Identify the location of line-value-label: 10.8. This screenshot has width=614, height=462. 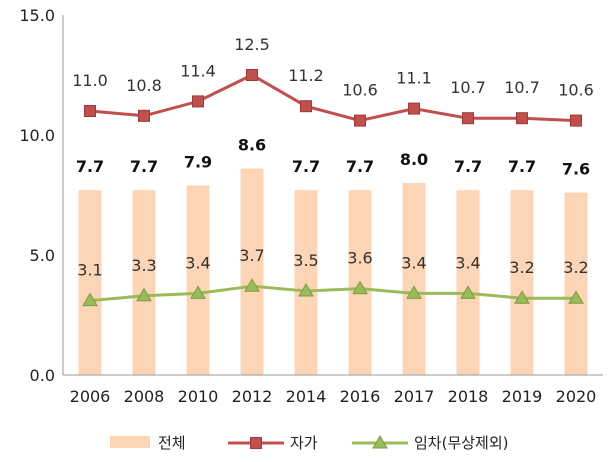
(144, 85).